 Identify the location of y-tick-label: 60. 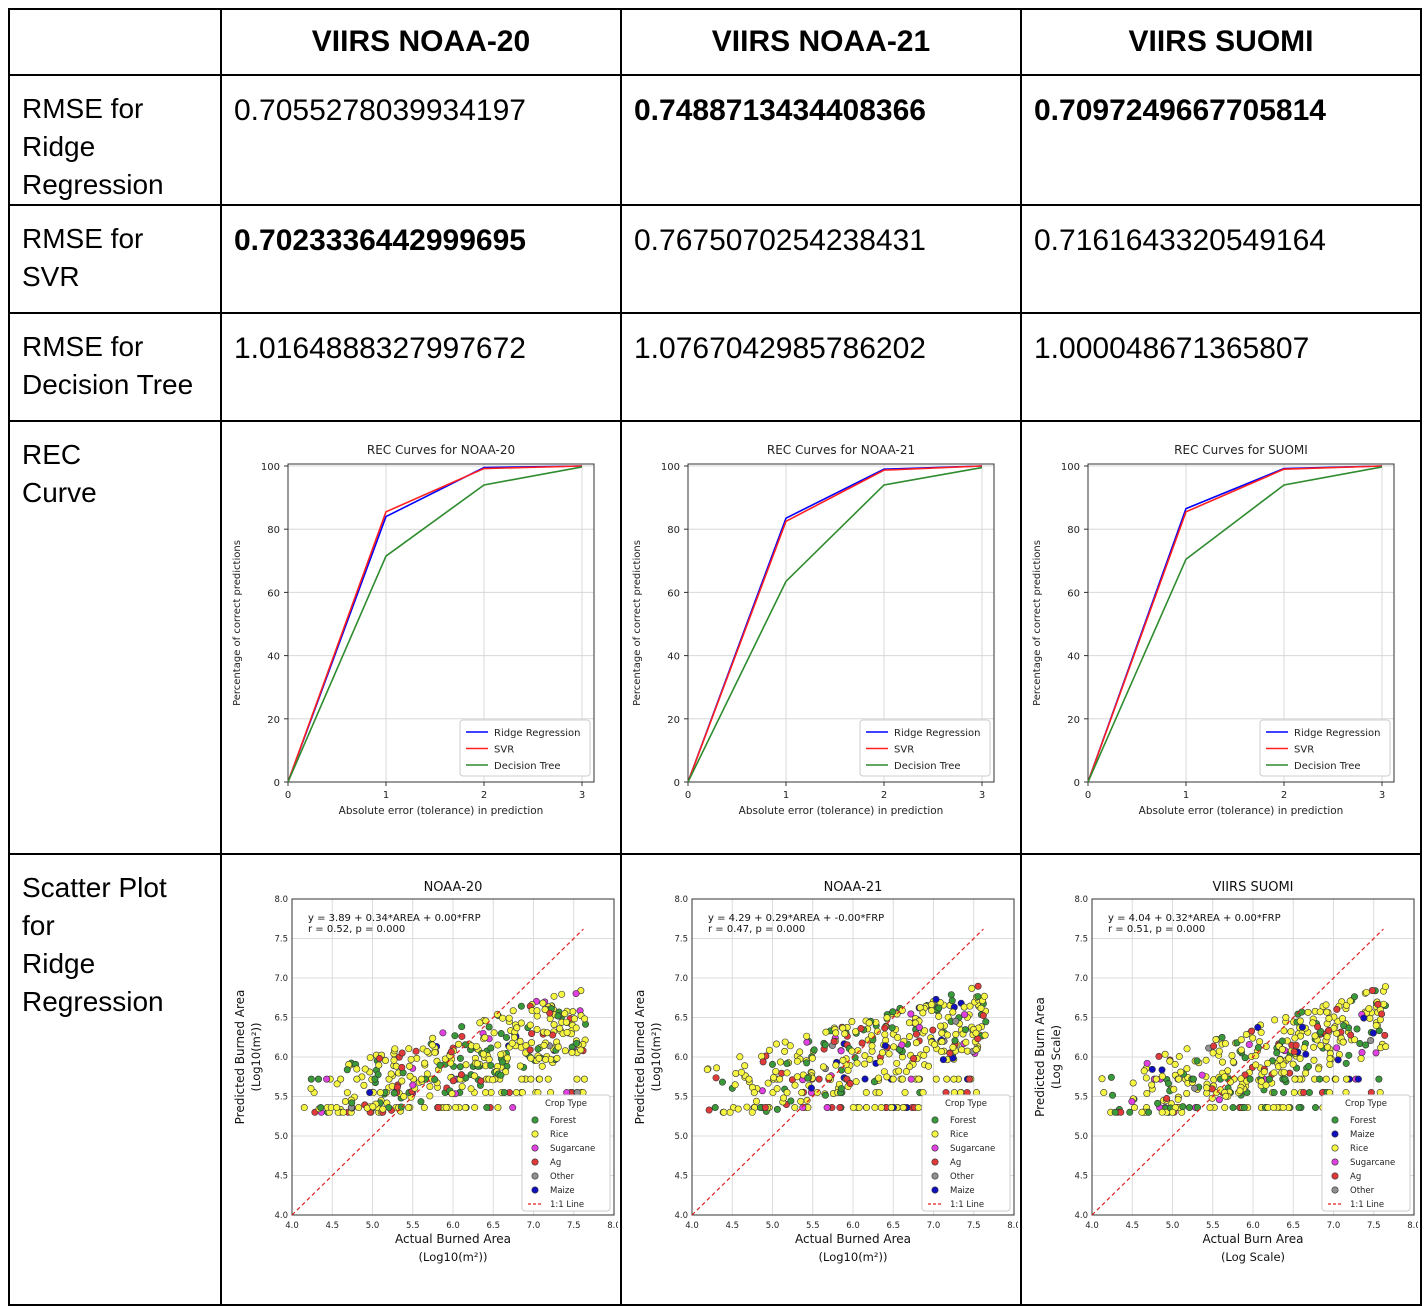
(1073, 593).